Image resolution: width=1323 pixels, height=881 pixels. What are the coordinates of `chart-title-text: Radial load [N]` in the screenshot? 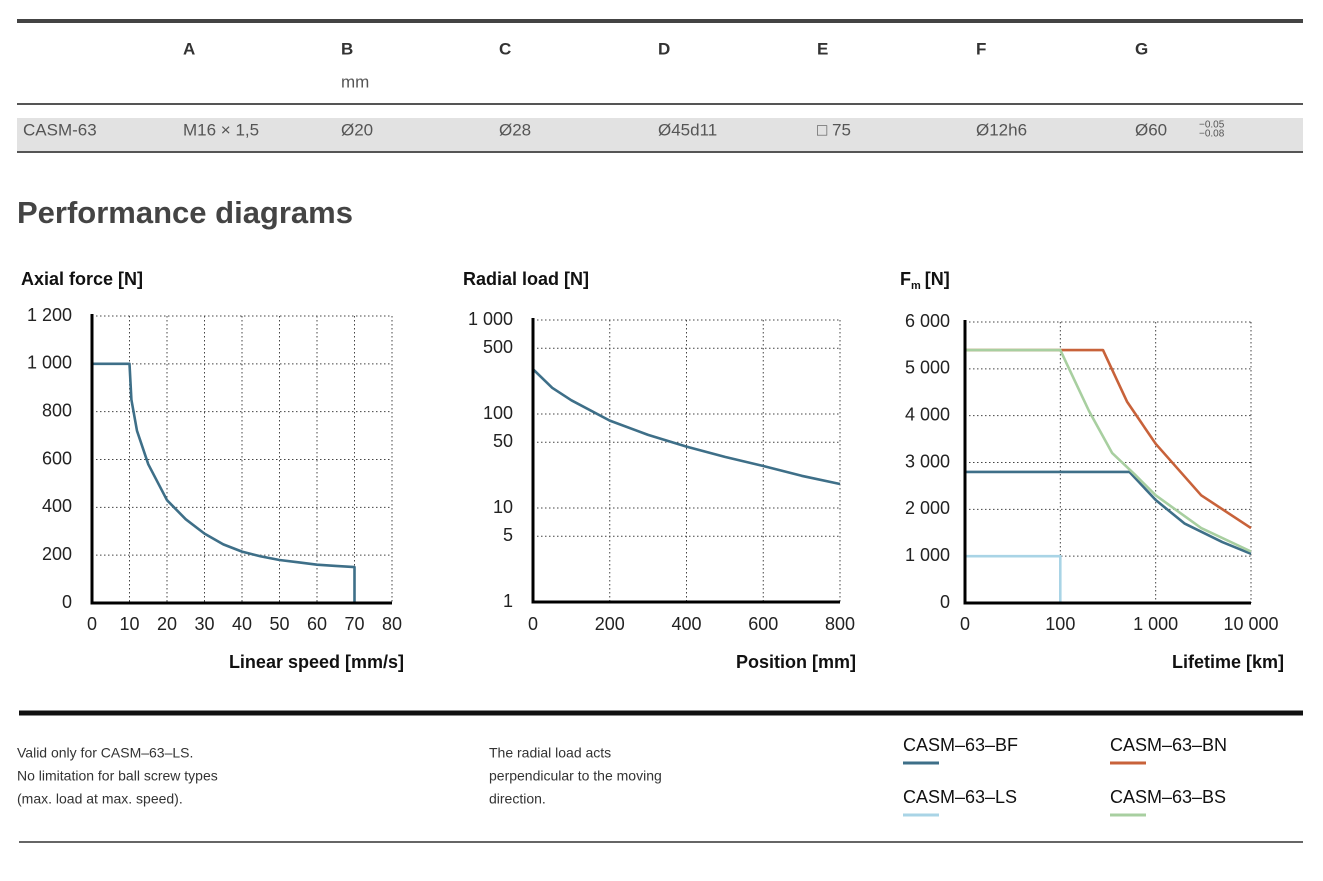 It's located at (526, 279).